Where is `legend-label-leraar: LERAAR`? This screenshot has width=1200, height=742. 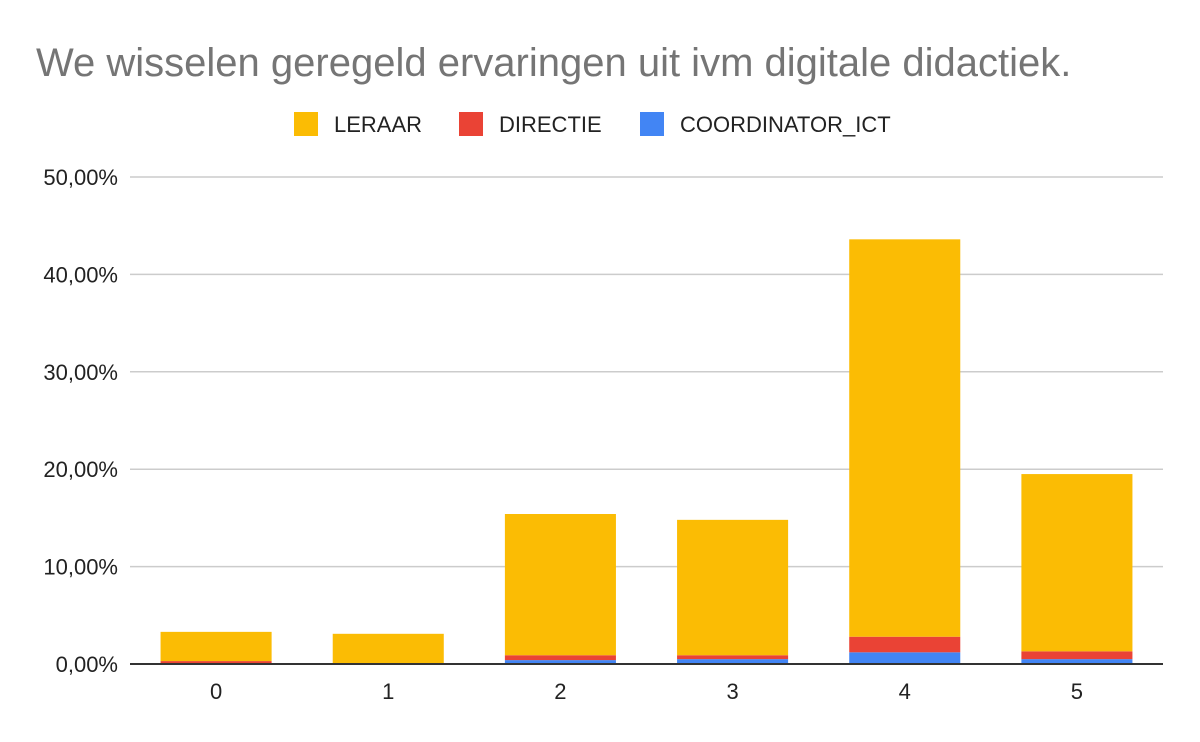 legend-label-leraar: LERAAR is located at coordinates (378, 124).